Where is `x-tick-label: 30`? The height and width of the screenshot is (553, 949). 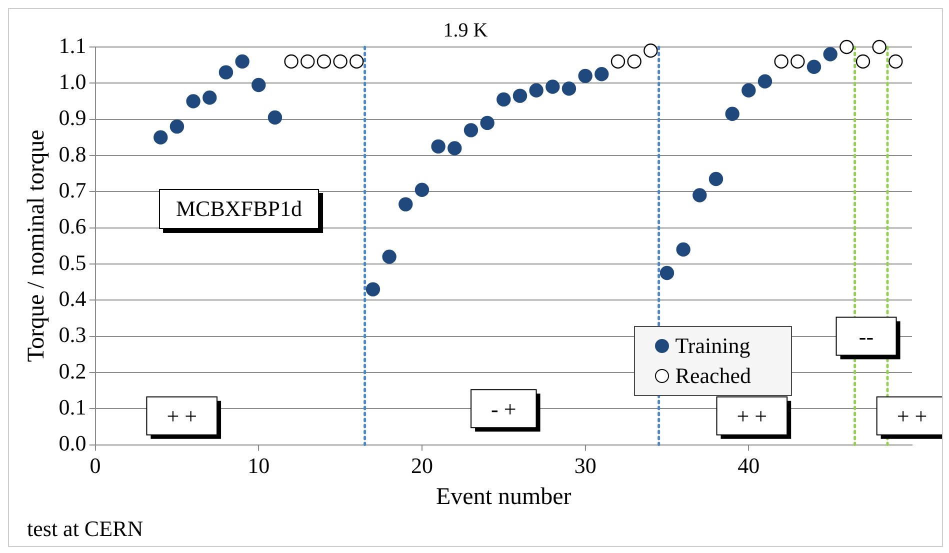 x-tick-label: 30 is located at coordinates (585, 465).